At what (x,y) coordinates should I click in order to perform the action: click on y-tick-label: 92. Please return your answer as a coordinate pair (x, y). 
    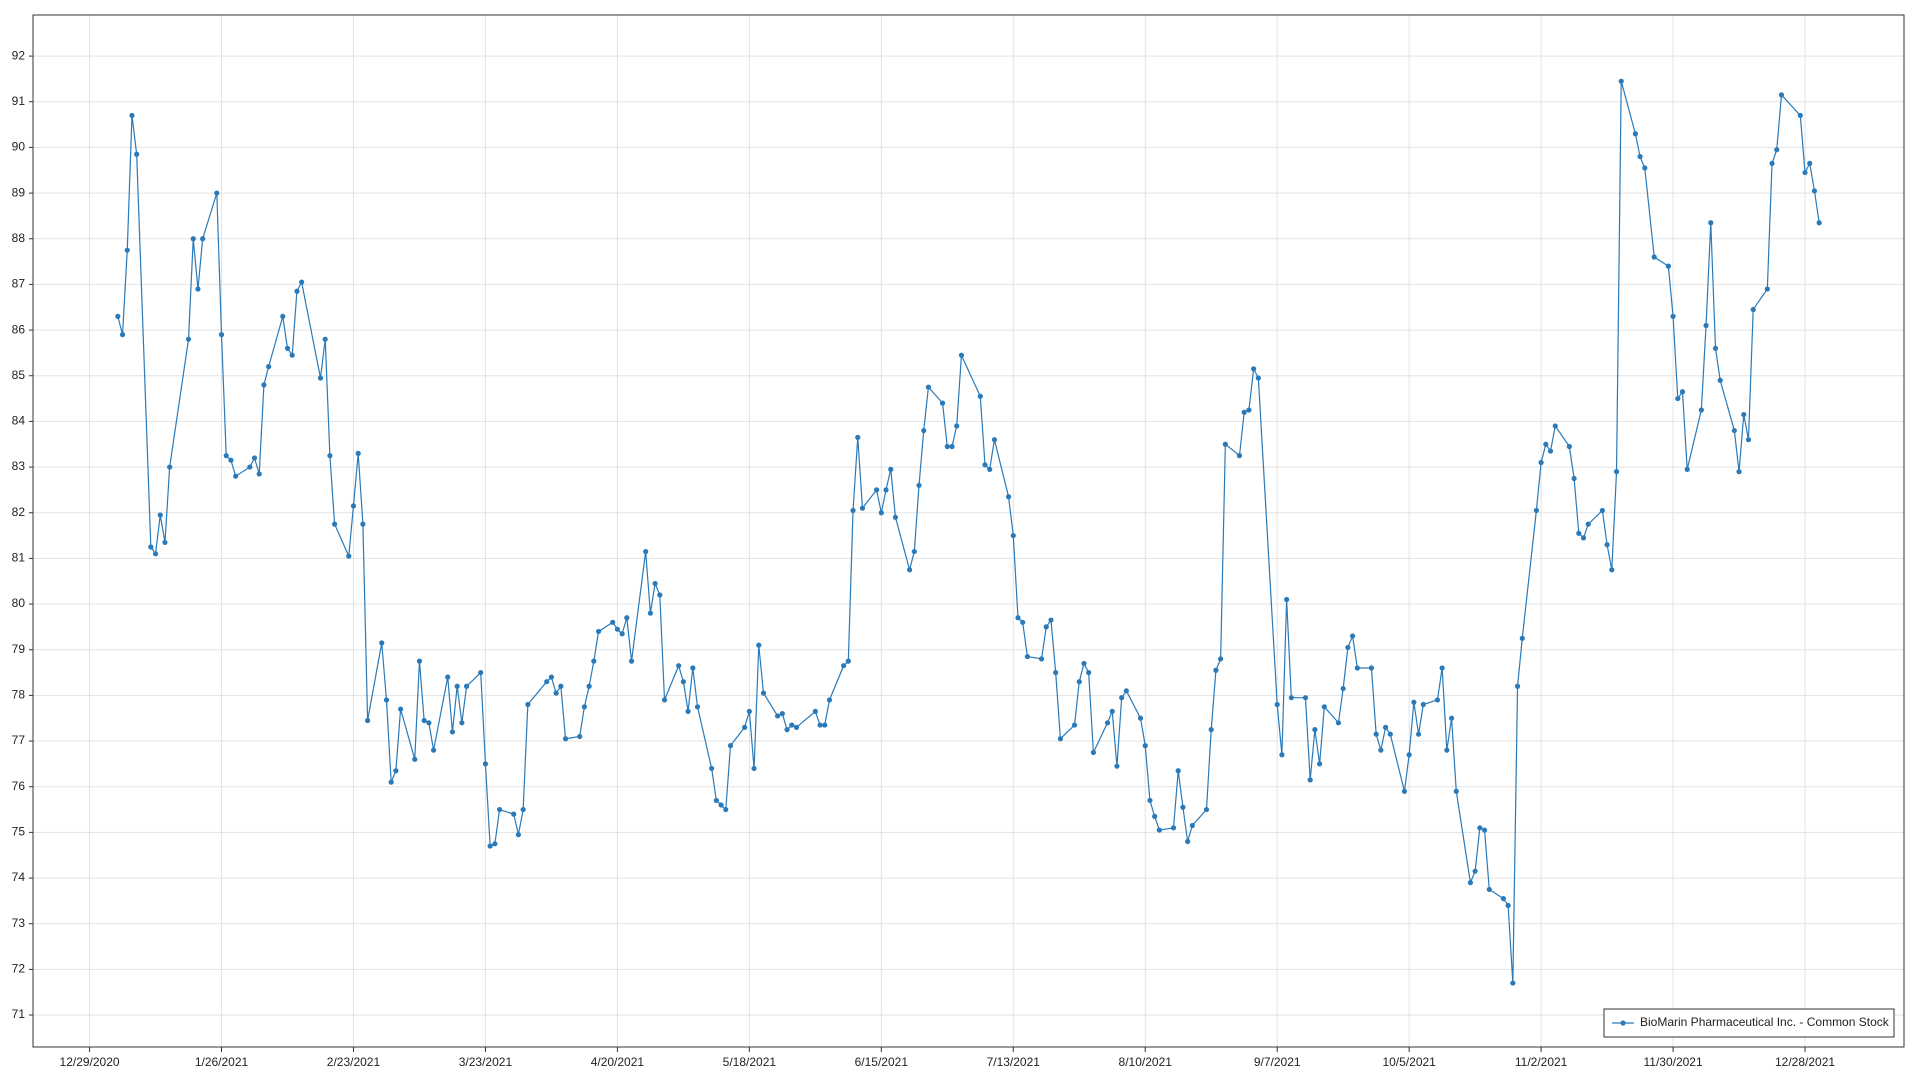
    Looking at the image, I should click on (19, 55).